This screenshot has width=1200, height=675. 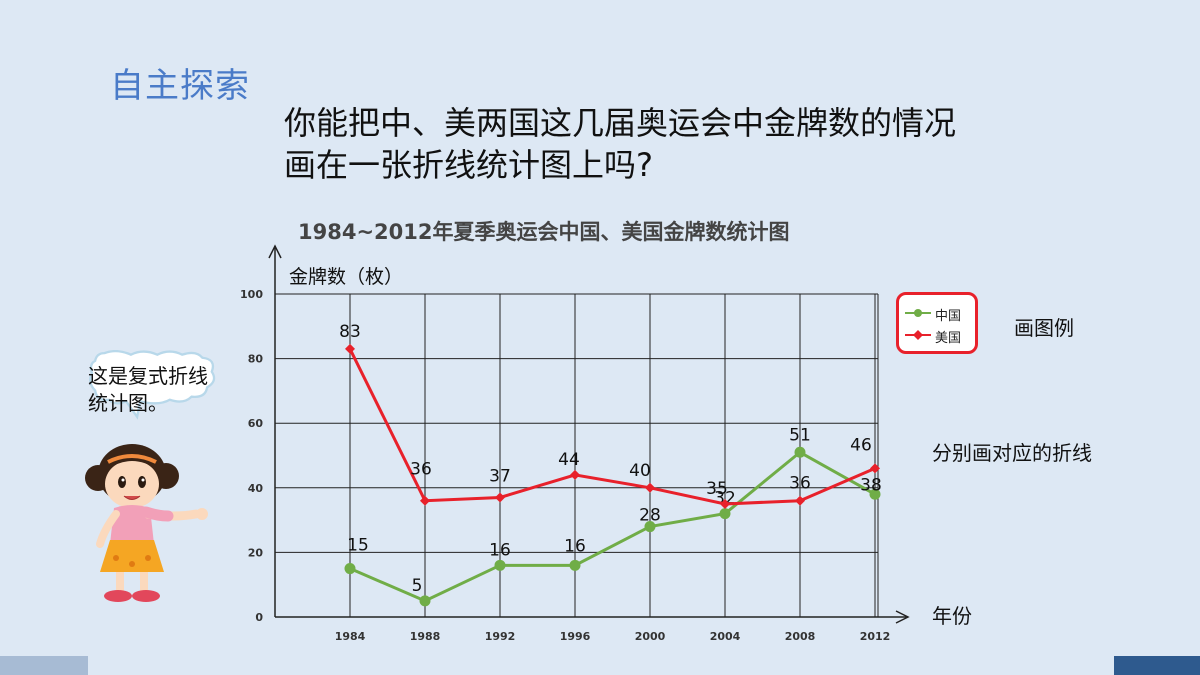 What do you see at coordinates (575, 636) in the screenshot?
I see `x-tick-label: 1996` at bounding box center [575, 636].